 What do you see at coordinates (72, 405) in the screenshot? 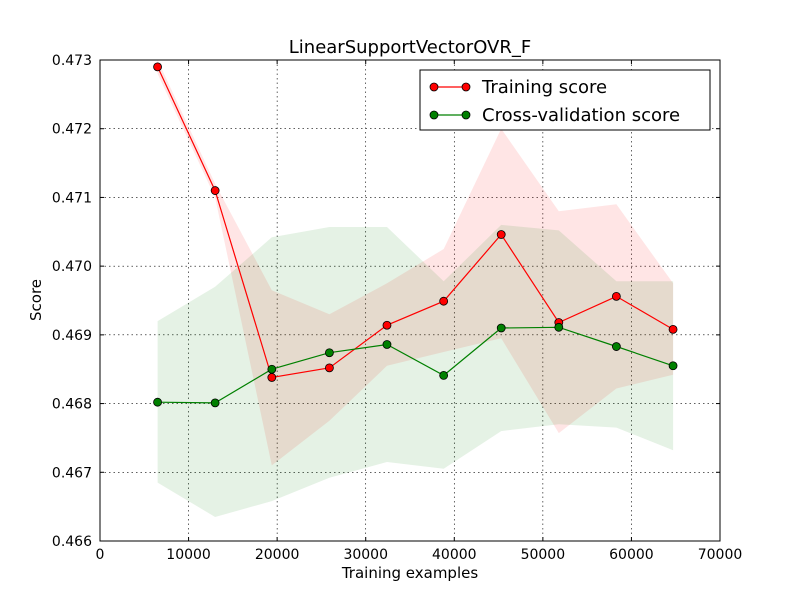
I see `y-tick-label: 0.468` at bounding box center [72, 405].